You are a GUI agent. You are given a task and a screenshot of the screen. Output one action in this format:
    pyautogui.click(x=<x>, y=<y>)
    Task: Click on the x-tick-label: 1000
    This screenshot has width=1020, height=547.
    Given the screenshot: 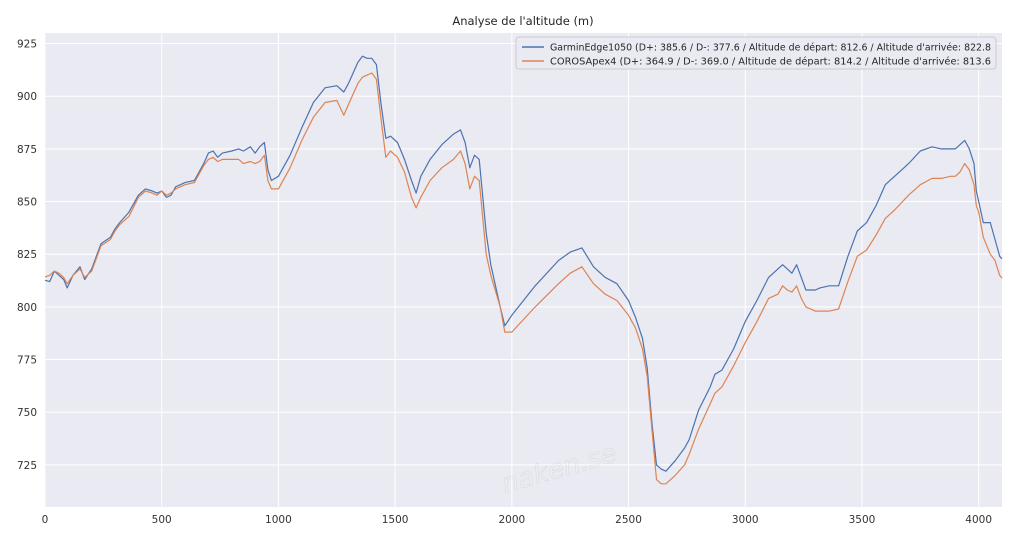 What is the action you would take?
    pyautogui.click(x=278, y=520)
    